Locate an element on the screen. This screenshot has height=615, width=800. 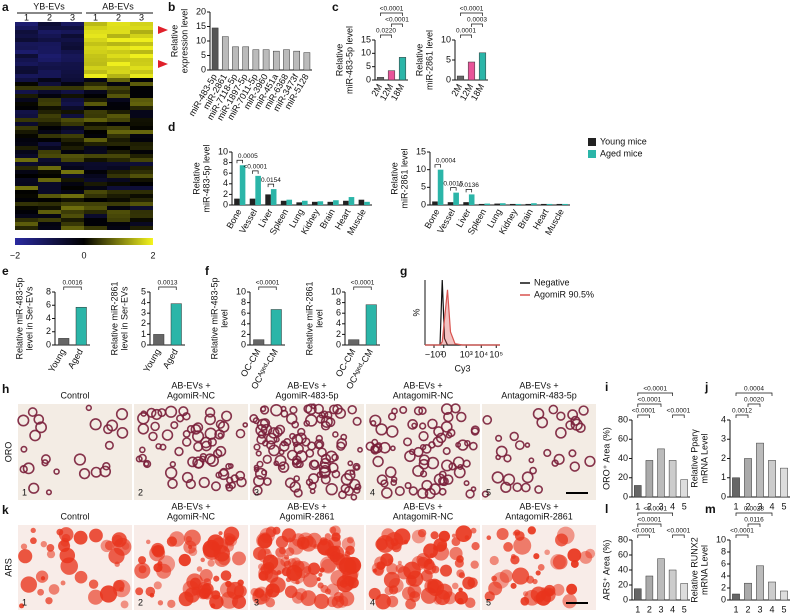
image-title: AgomiR-483-5p is located at coordinates (306, 395).